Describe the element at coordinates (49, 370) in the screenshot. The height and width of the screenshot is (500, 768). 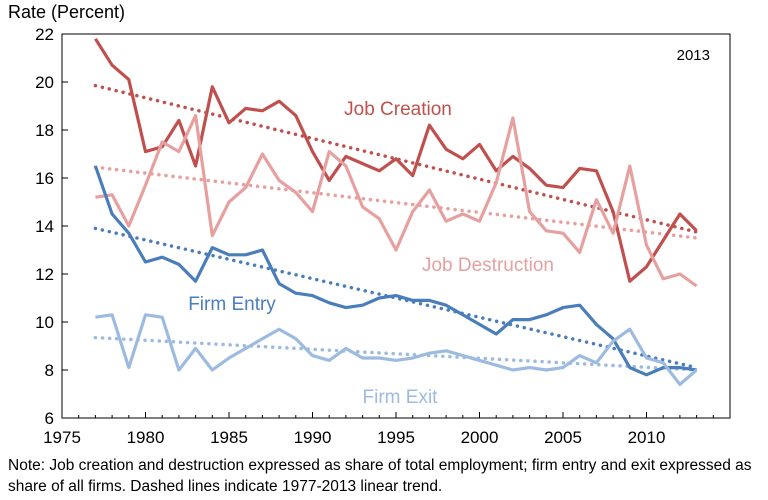
I see `y-tick-label: 8` at that location.